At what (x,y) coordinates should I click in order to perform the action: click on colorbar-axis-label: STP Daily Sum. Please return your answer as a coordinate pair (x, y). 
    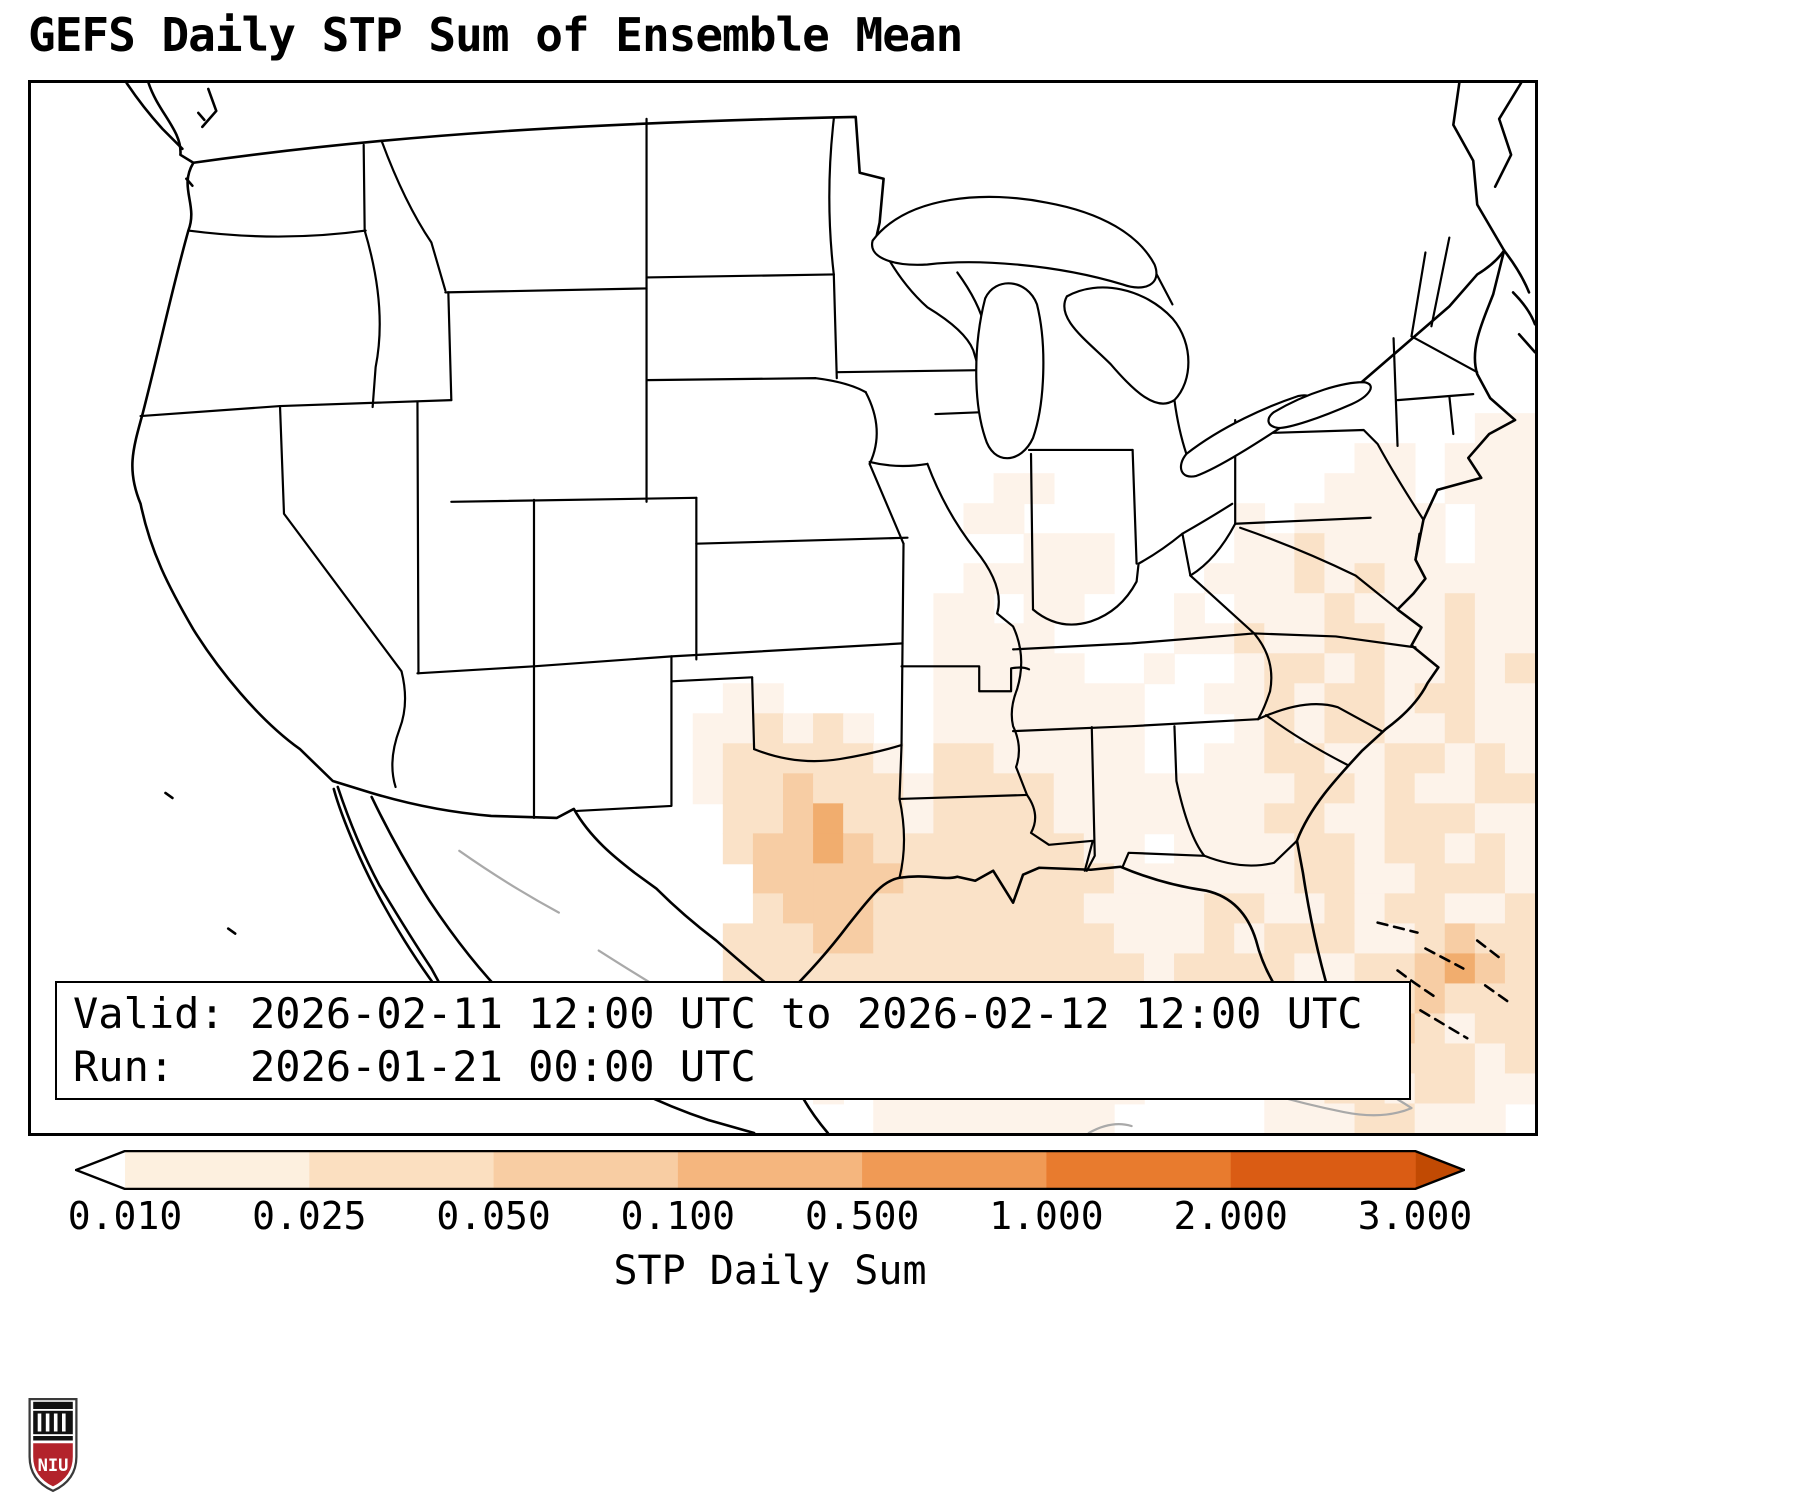
    Looking at the image, I should click on (770, 1271).